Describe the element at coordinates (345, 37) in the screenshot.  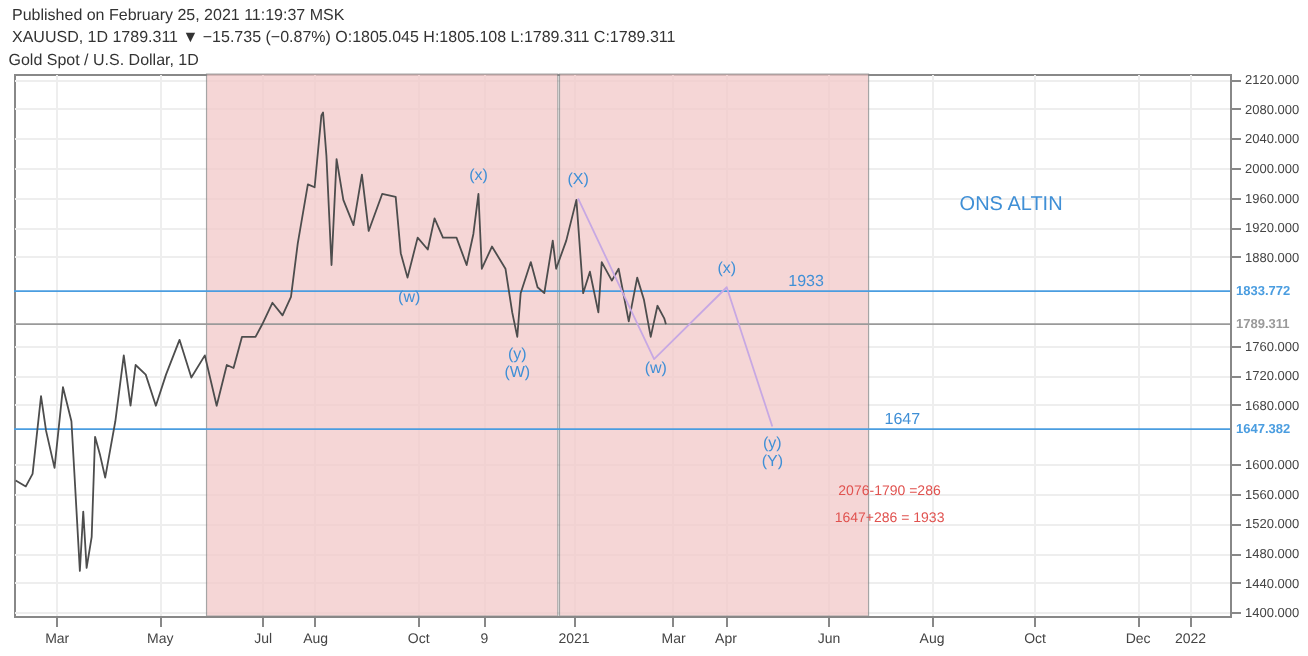
I see `text: XAUUSD, 1D 1789.311 ▼ −15.735 (−0.87%) O:1805.045 H:1805.108 L:1789.311 C:1789.311` at that location.